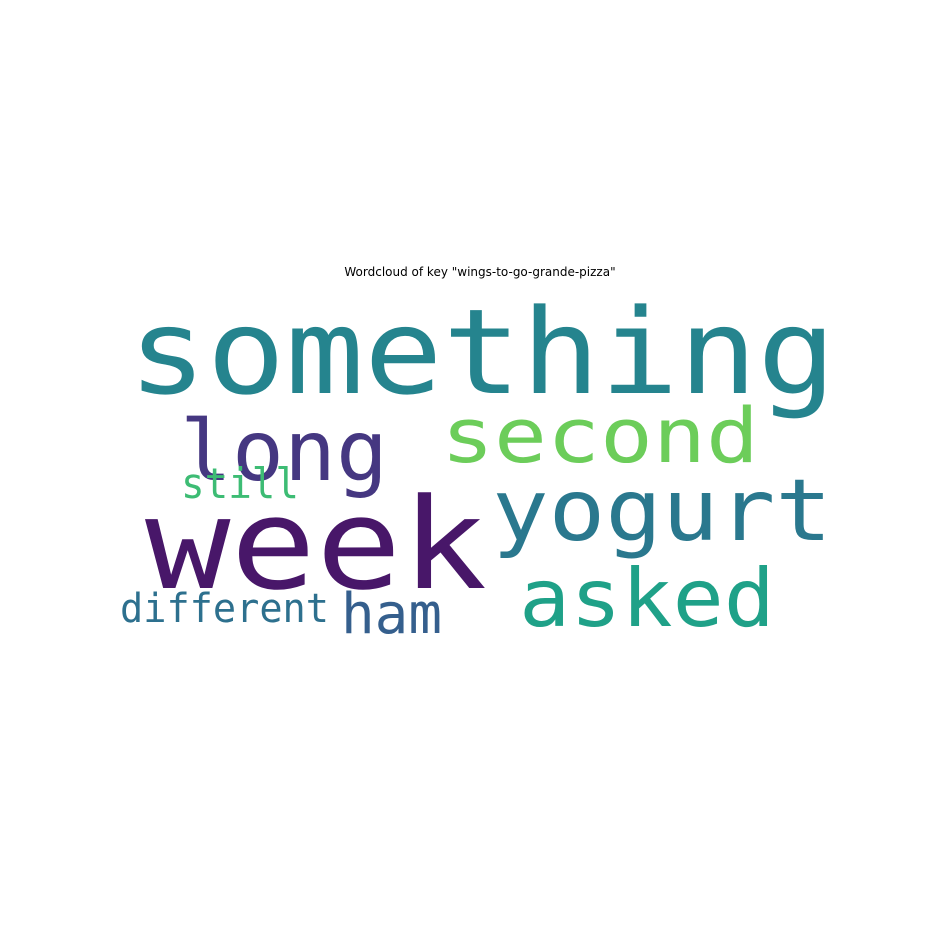 This screenshot has height=936, width=936. Describe the element at coordinates (240, 483) in the screenshot. I see `word-still: still` at that location.